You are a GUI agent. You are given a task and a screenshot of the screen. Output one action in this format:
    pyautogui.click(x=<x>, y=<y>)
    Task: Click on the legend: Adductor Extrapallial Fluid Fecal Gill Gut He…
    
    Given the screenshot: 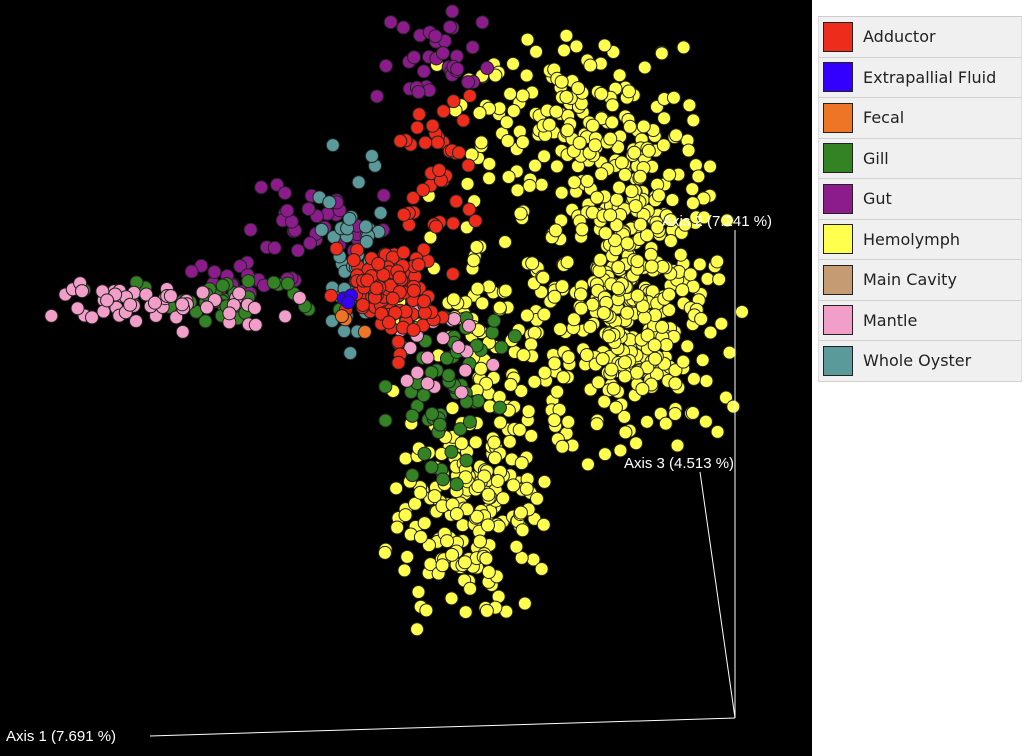 What is the action you would take?
    pyautogui.click(x=920, y=199)
    